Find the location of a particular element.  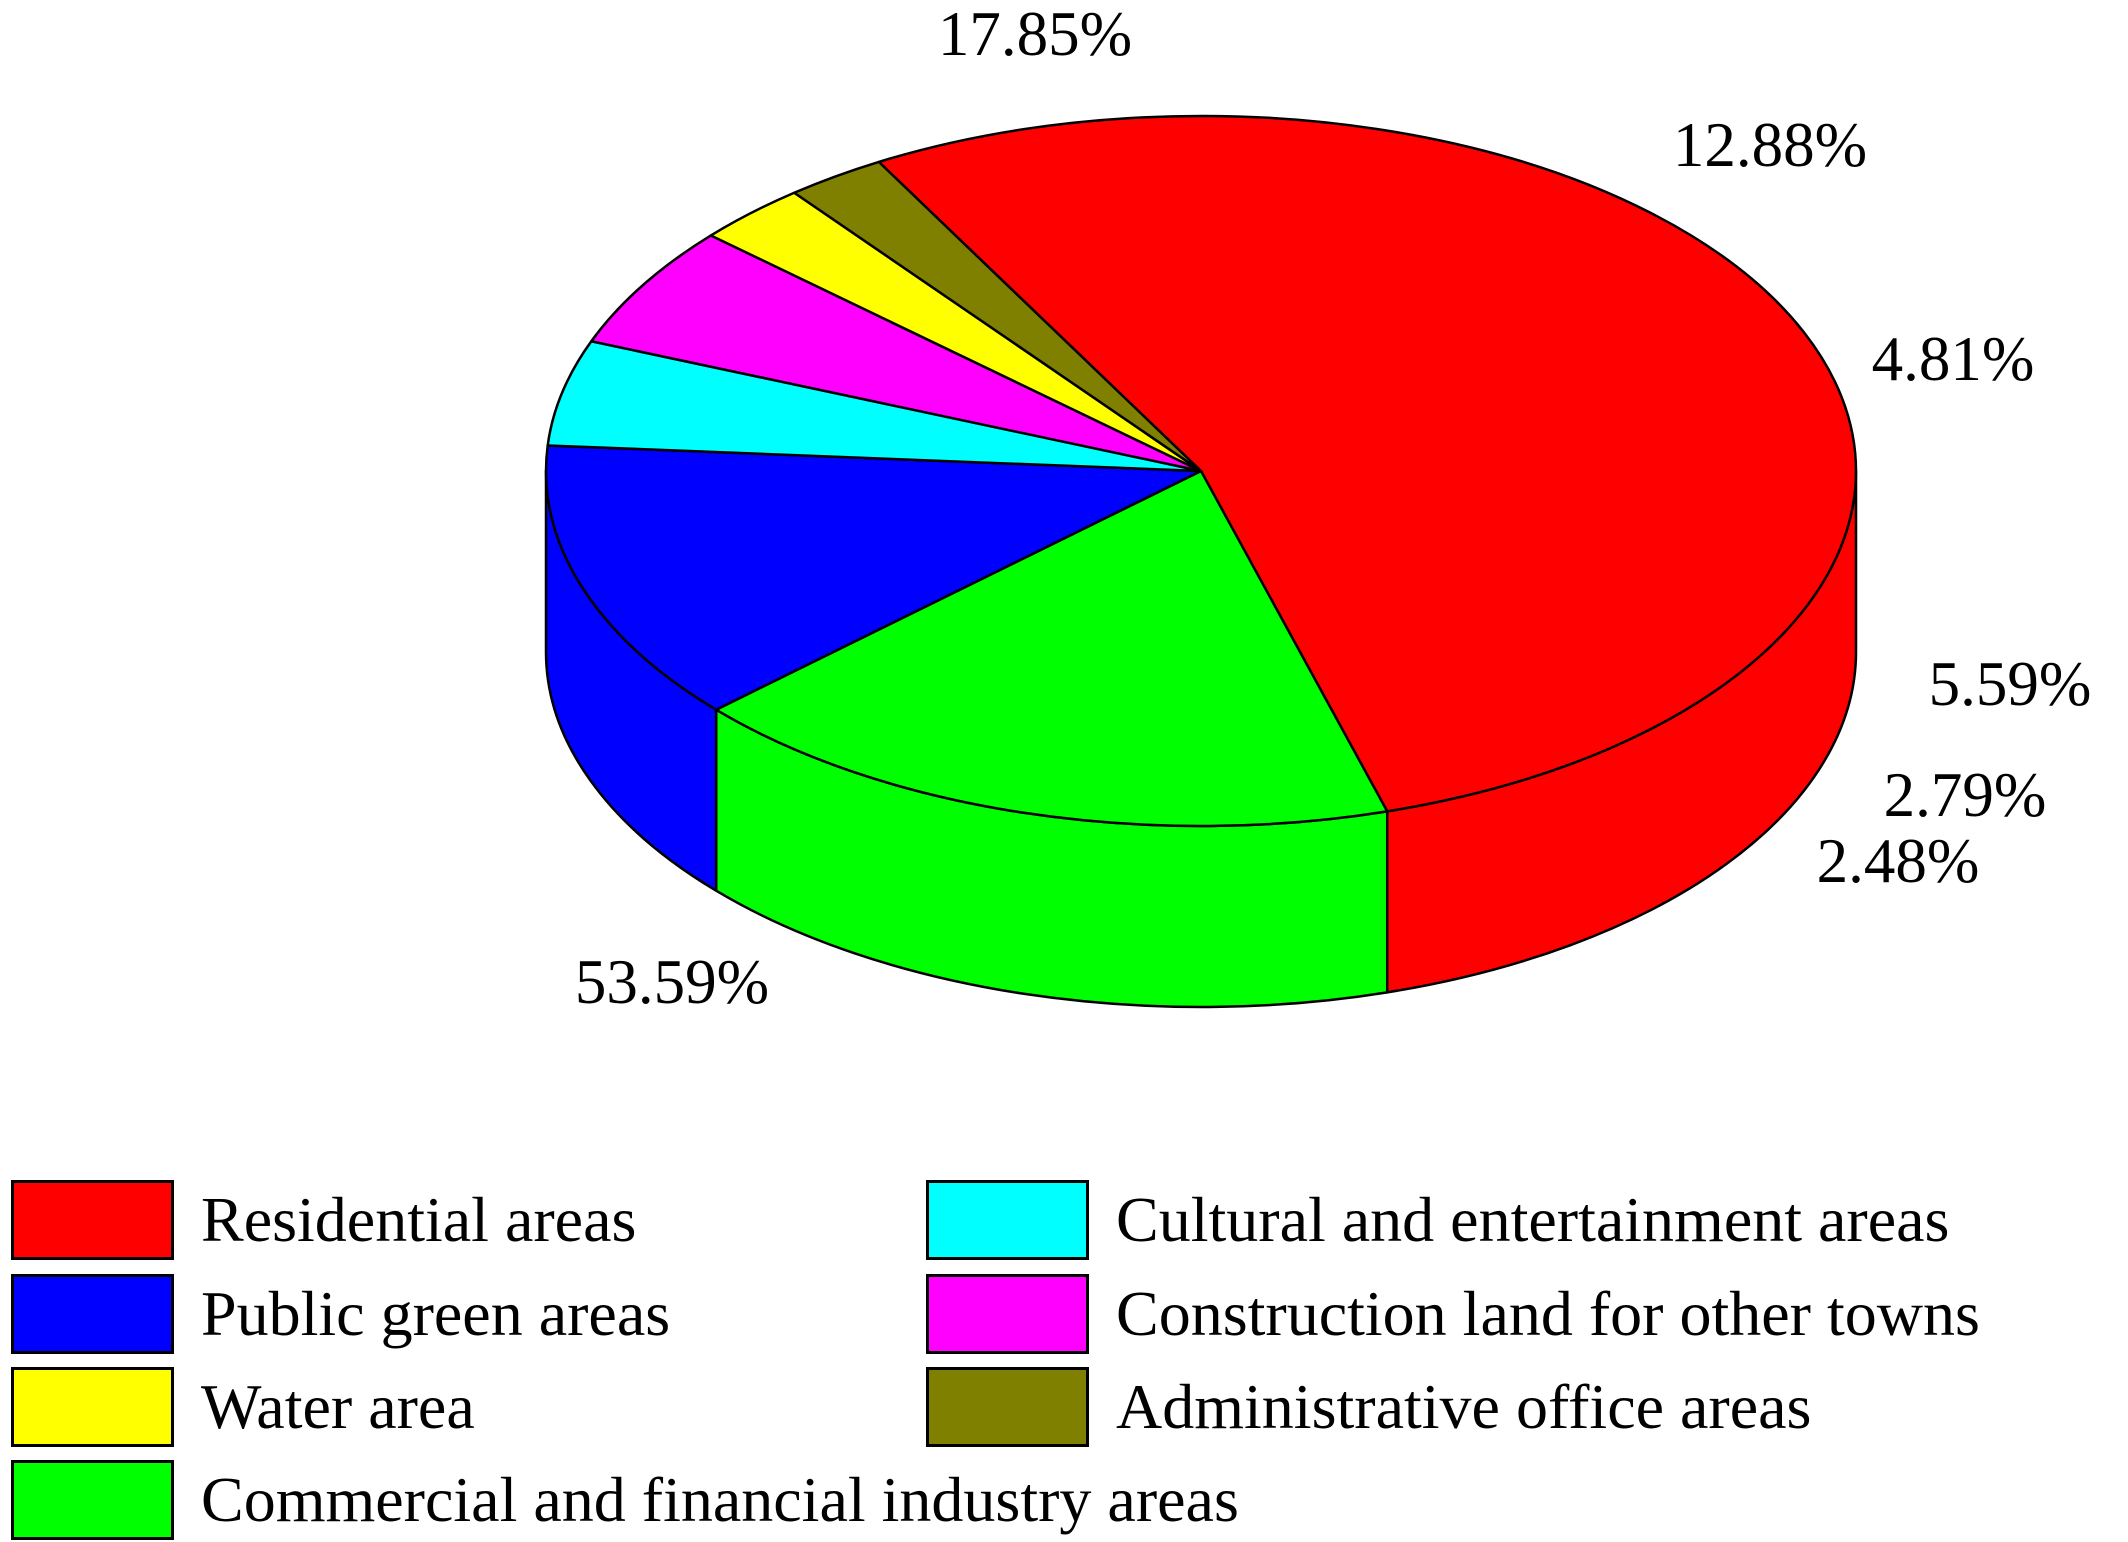

value-label-water-area: 2.79% is located at coordinates (1965, 795).